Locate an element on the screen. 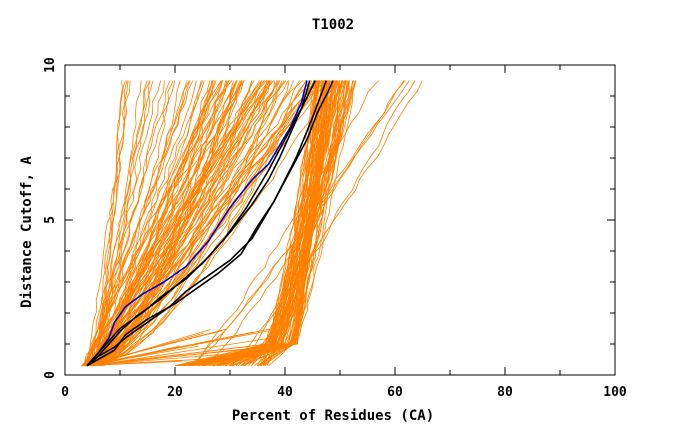  chart-title: T1002 is located at coordinates (333, 25).